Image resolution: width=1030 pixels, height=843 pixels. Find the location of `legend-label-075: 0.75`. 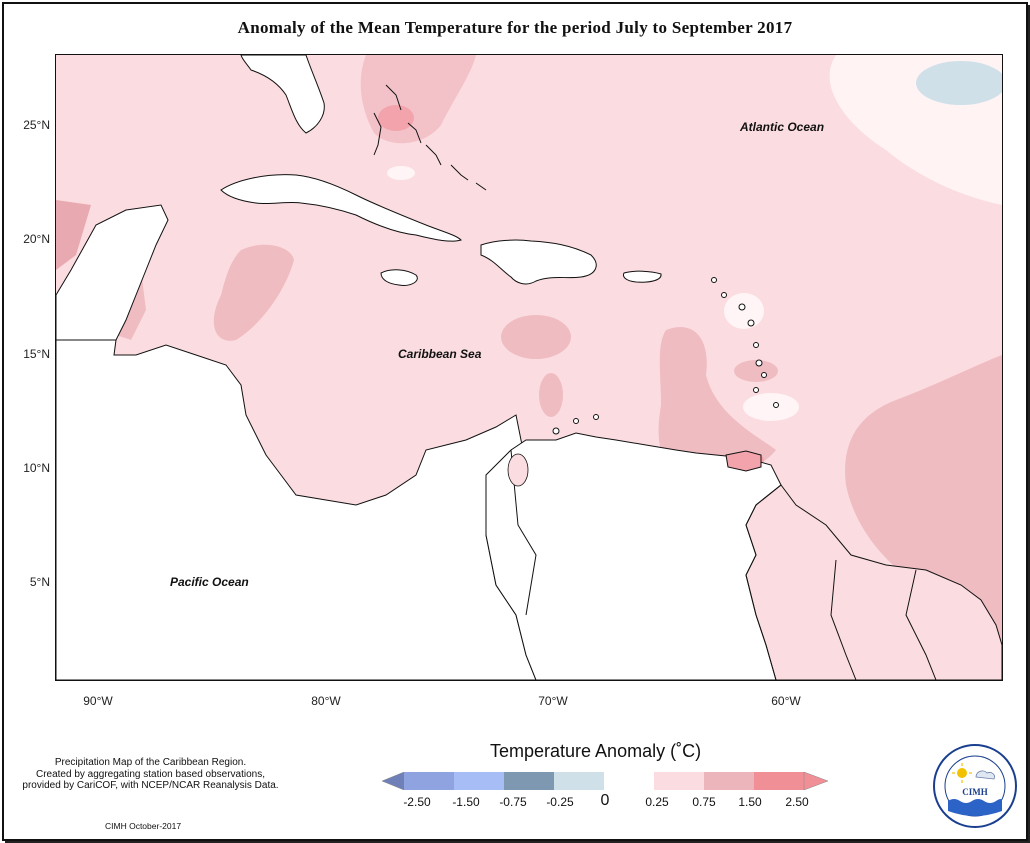

legend-label-075: 0.75 is located at coordinates (704, 802).